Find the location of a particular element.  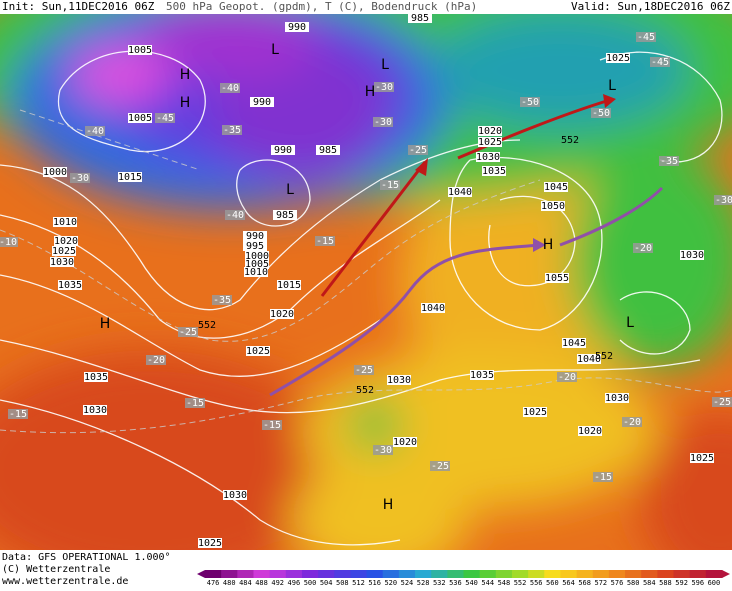

pressure-label: 1020 is located at coordinates (490, 131).